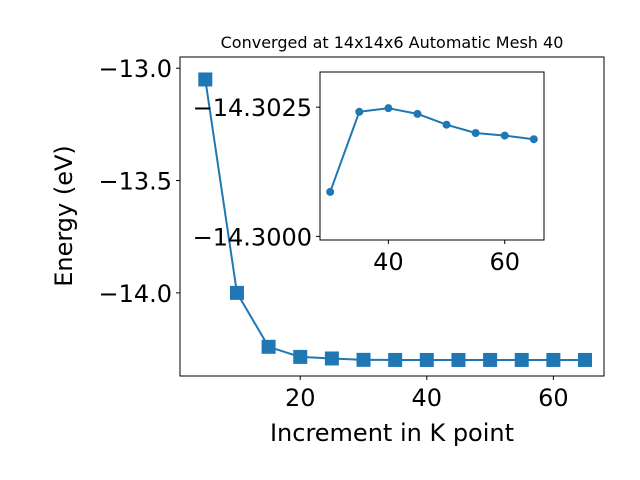  What do you see at coordinates (431, 150) in the screenshot?
I see `inset-series-line` at bounding box center [431, 150].